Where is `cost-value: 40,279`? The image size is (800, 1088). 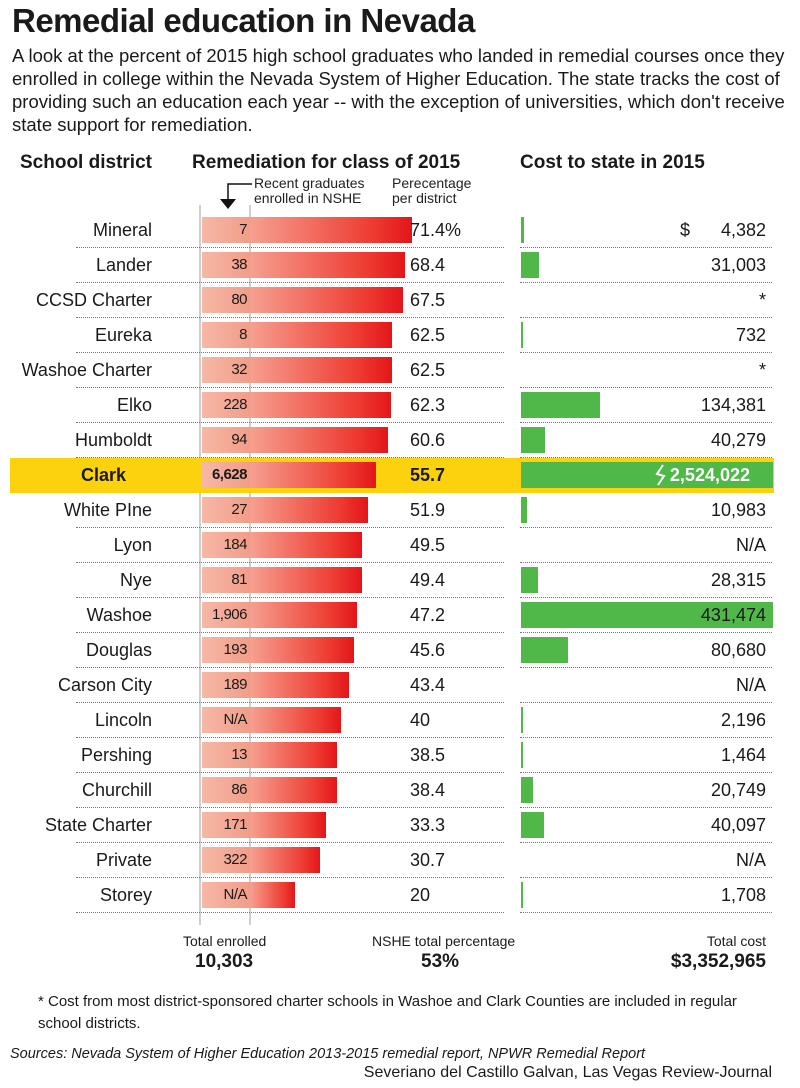
cost-value: 40,279 is located at coordinates (738, 440).